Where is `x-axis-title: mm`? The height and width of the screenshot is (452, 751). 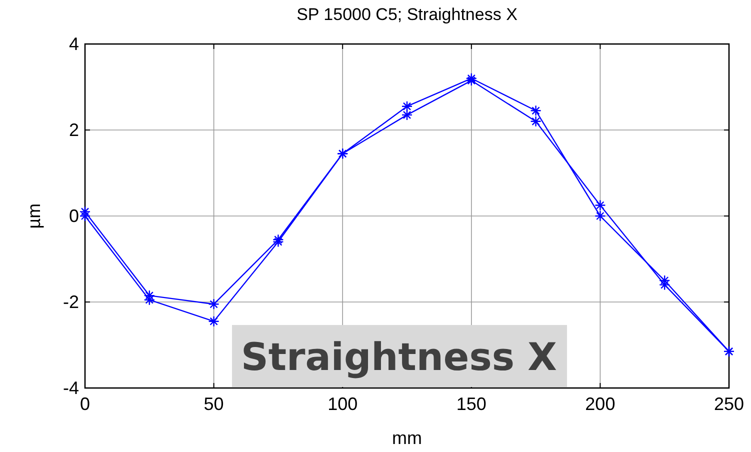
x-axis-title: mm is located at coordinates (407, 438).